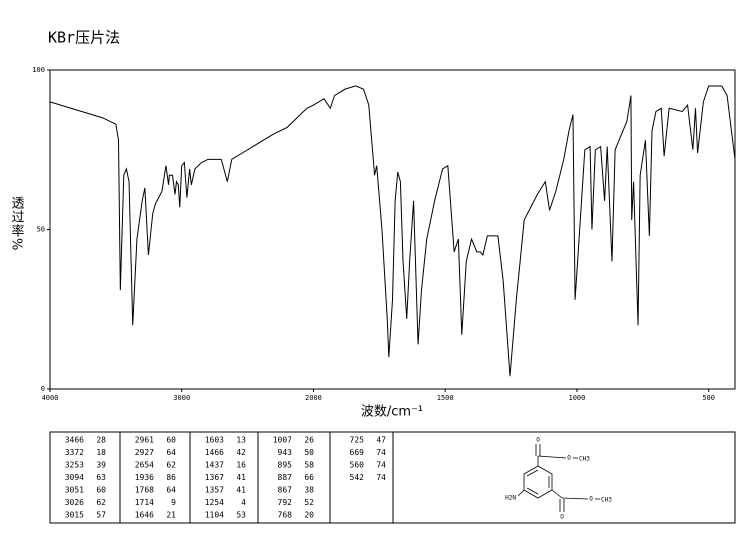  I want to click on table-cell: 9, so click(173, 502).